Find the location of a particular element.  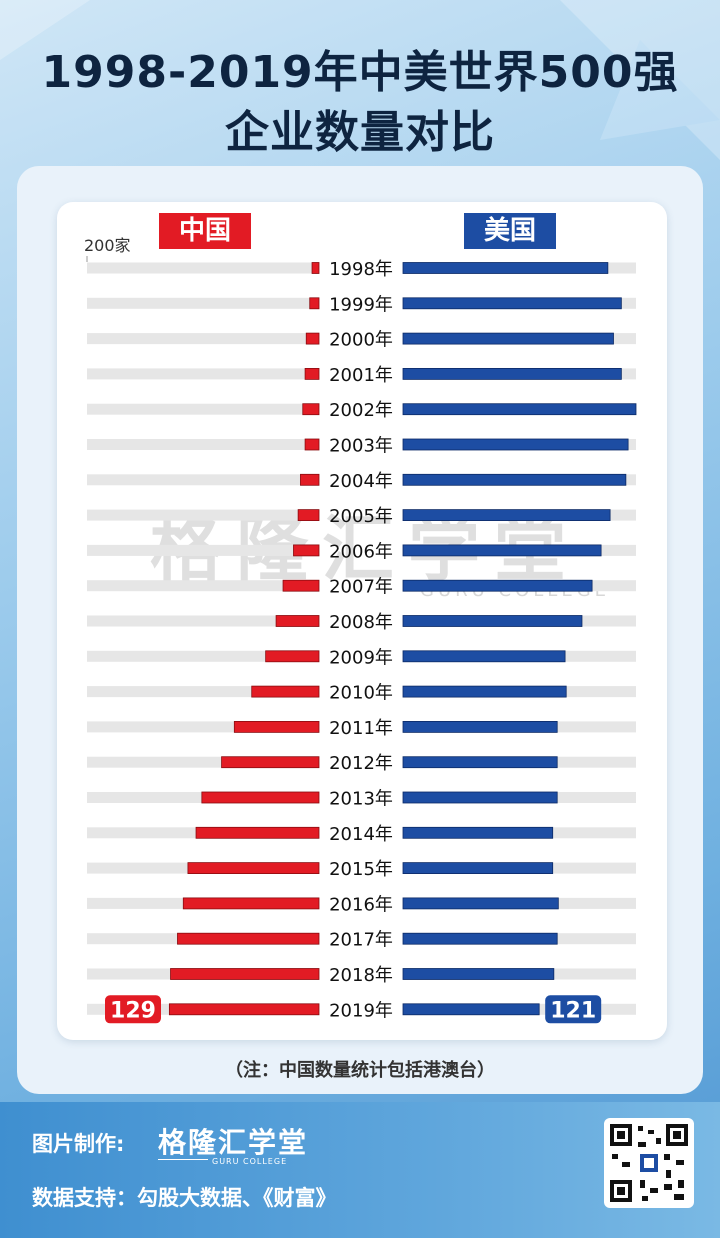

usa-value-badge is located at coordinates (573, 1009).